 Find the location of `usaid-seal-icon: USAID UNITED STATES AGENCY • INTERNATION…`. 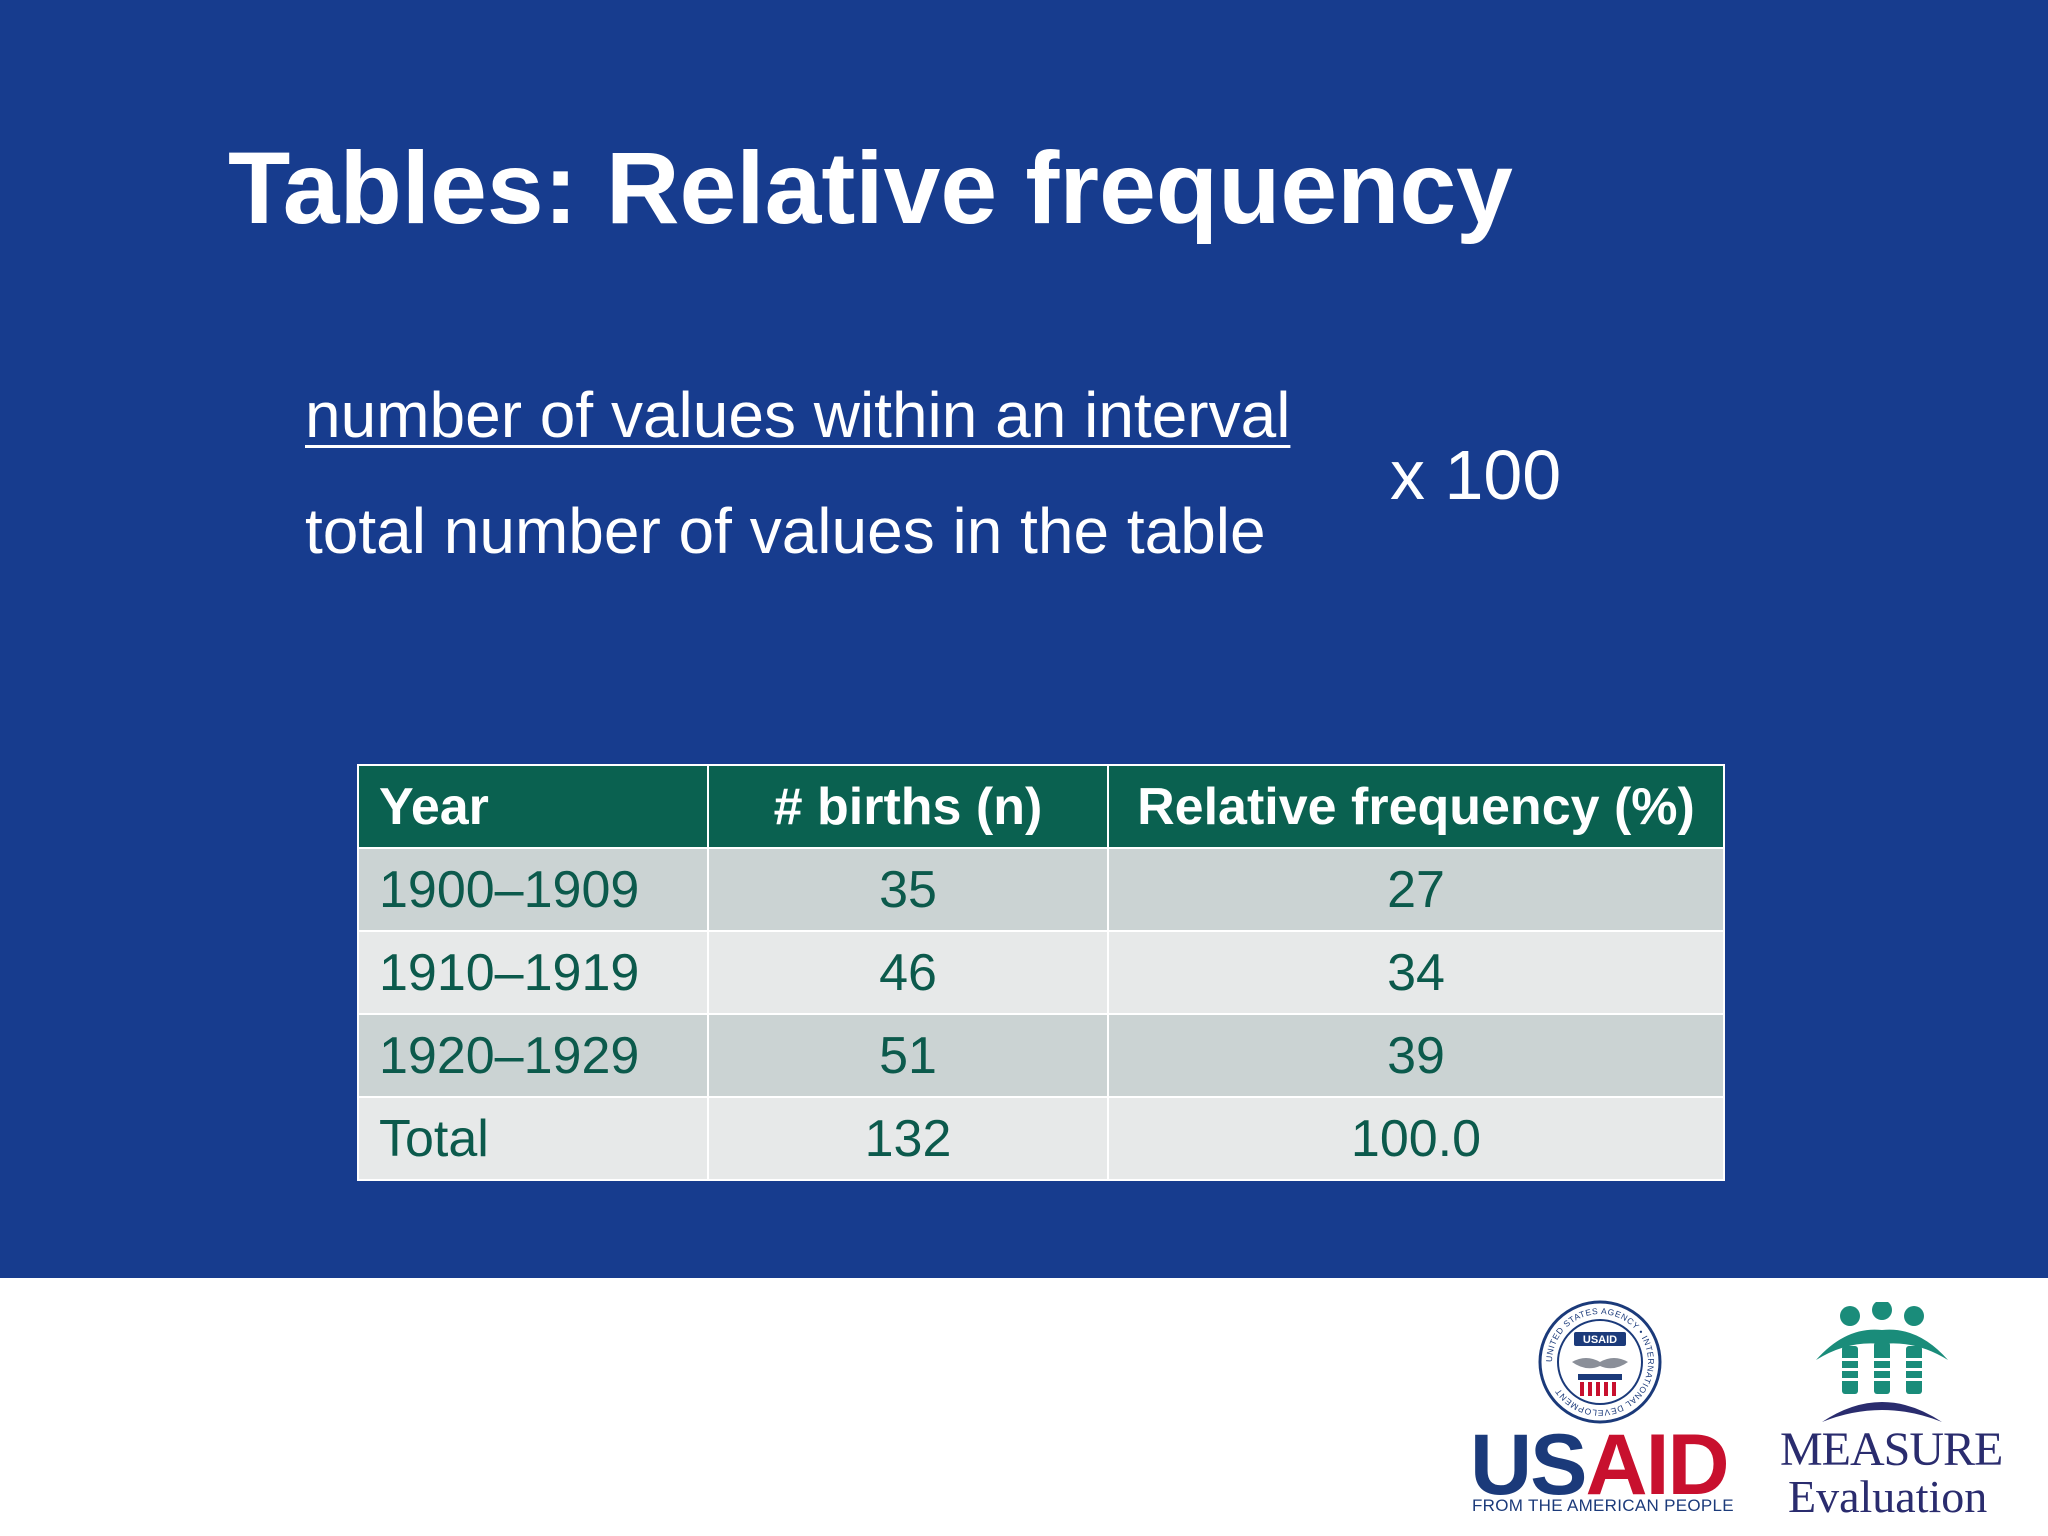

usaid-seal-icon: USAID UNITED STATES AGENCY • INTERNATION… is located at coordinates (1600, 1362).